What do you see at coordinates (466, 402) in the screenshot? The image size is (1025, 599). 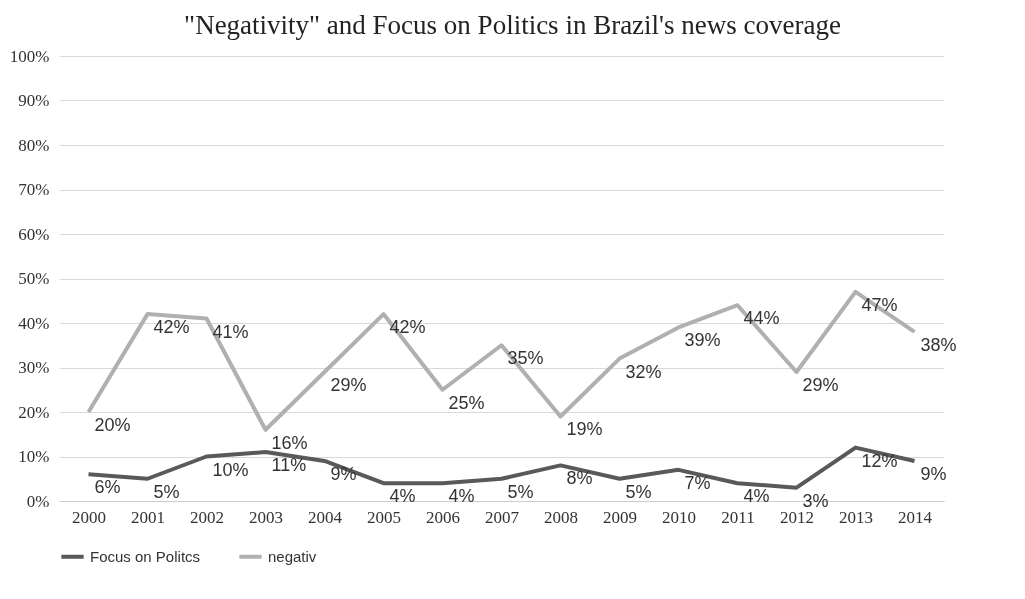 I see `data-label: 25%` at bounding box center [466, 402].